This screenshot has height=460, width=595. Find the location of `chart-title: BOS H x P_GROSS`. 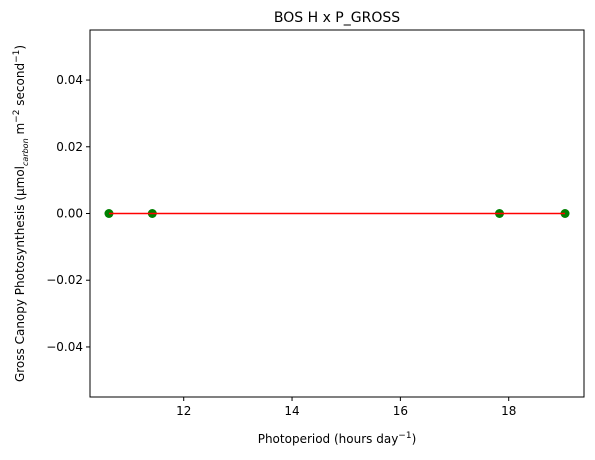

chart-title: BOS H x P_GROSS is located at coordinates (337, 18).